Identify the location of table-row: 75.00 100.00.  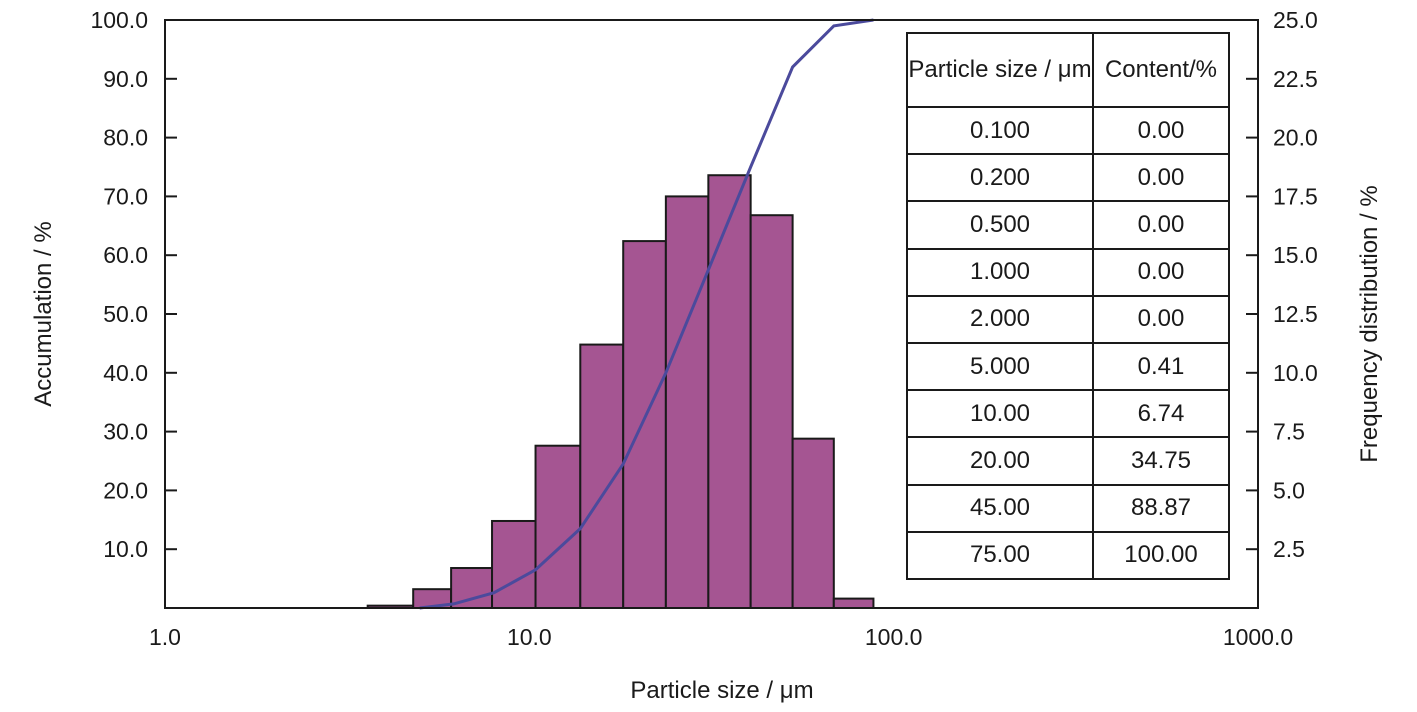
(1068, 555).